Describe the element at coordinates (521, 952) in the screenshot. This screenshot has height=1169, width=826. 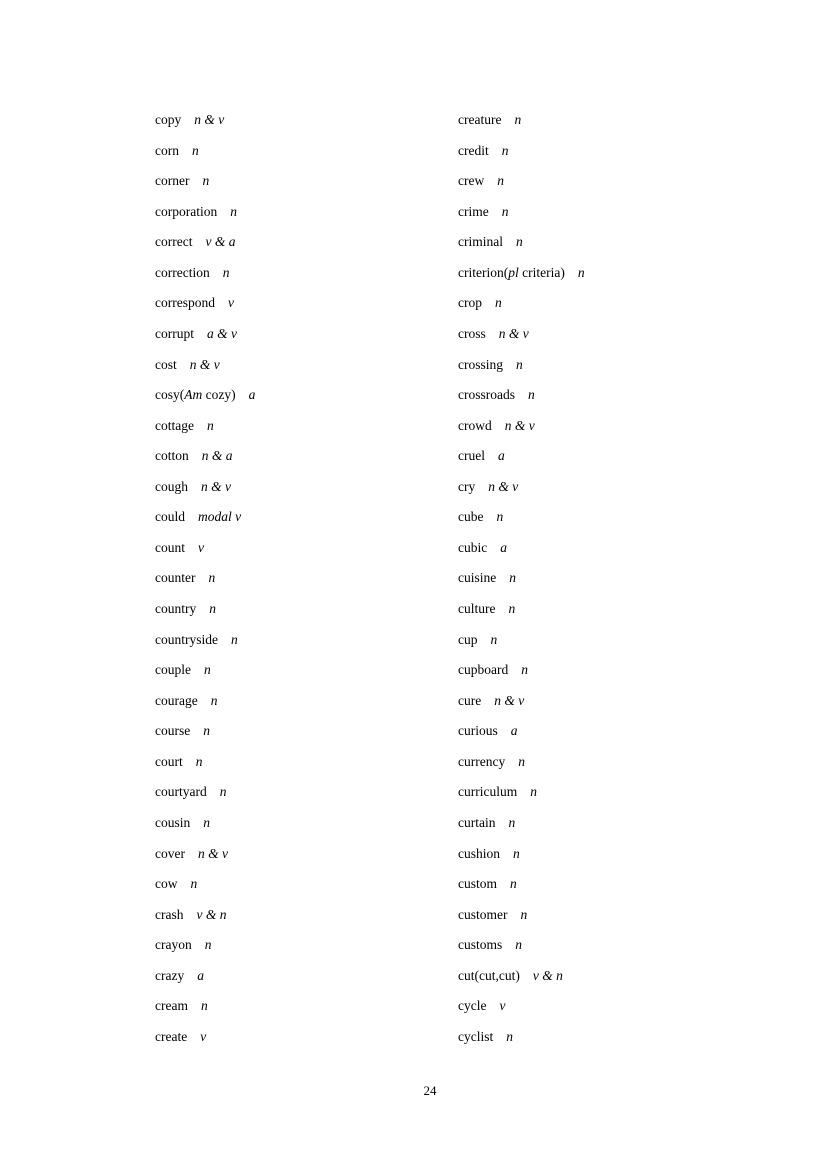
I see `vocabulary-entry: customs n` at that location.